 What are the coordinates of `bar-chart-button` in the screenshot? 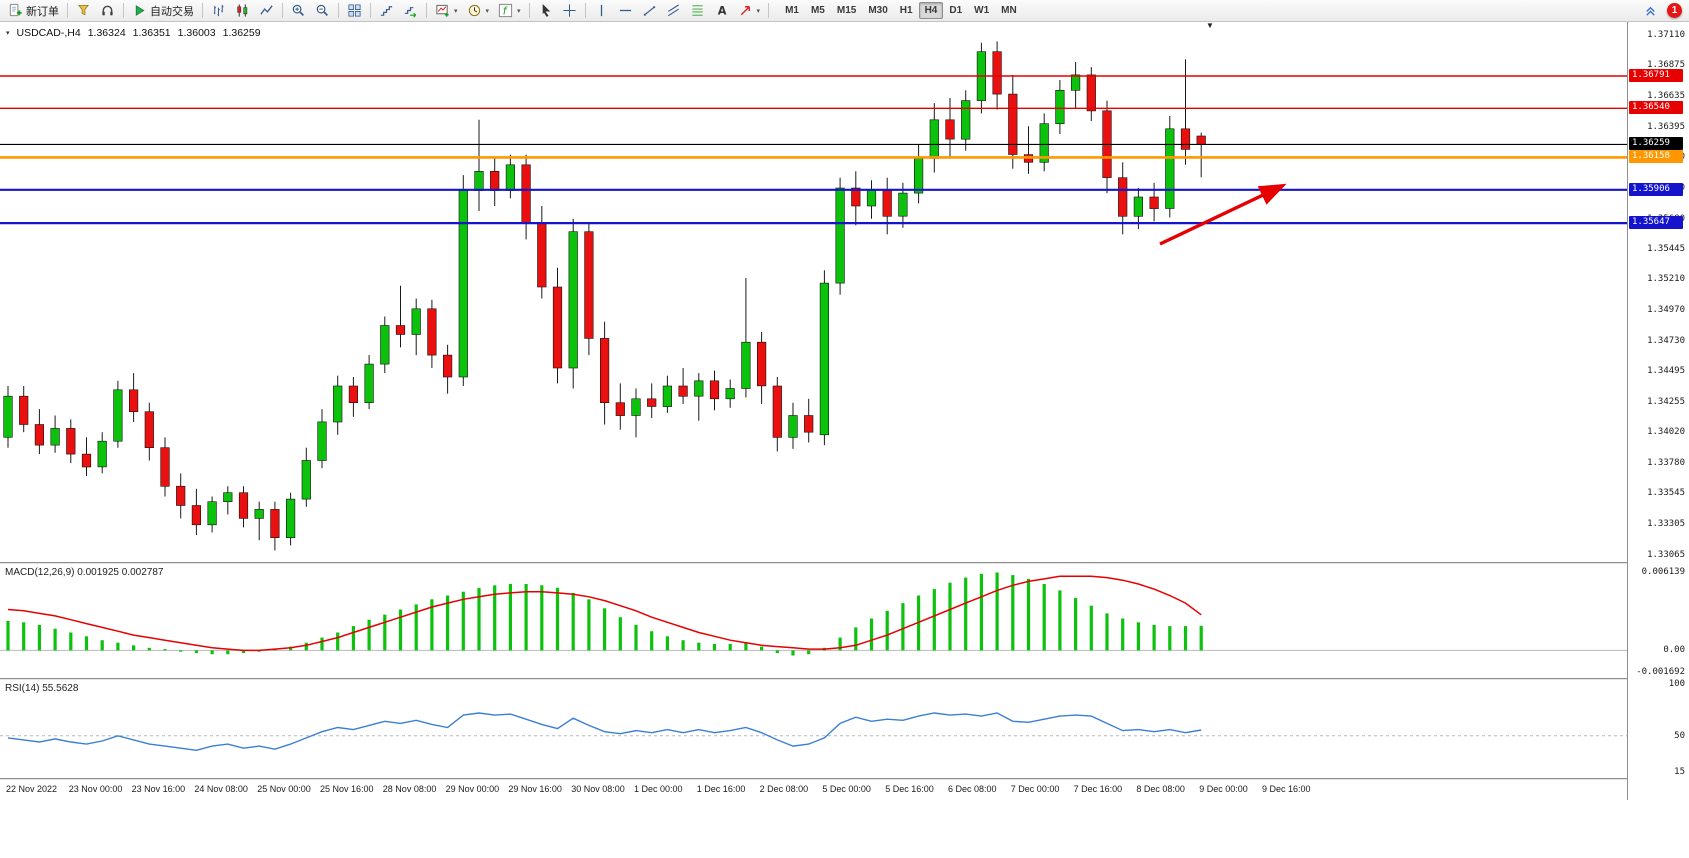 It's located at (218, 10).